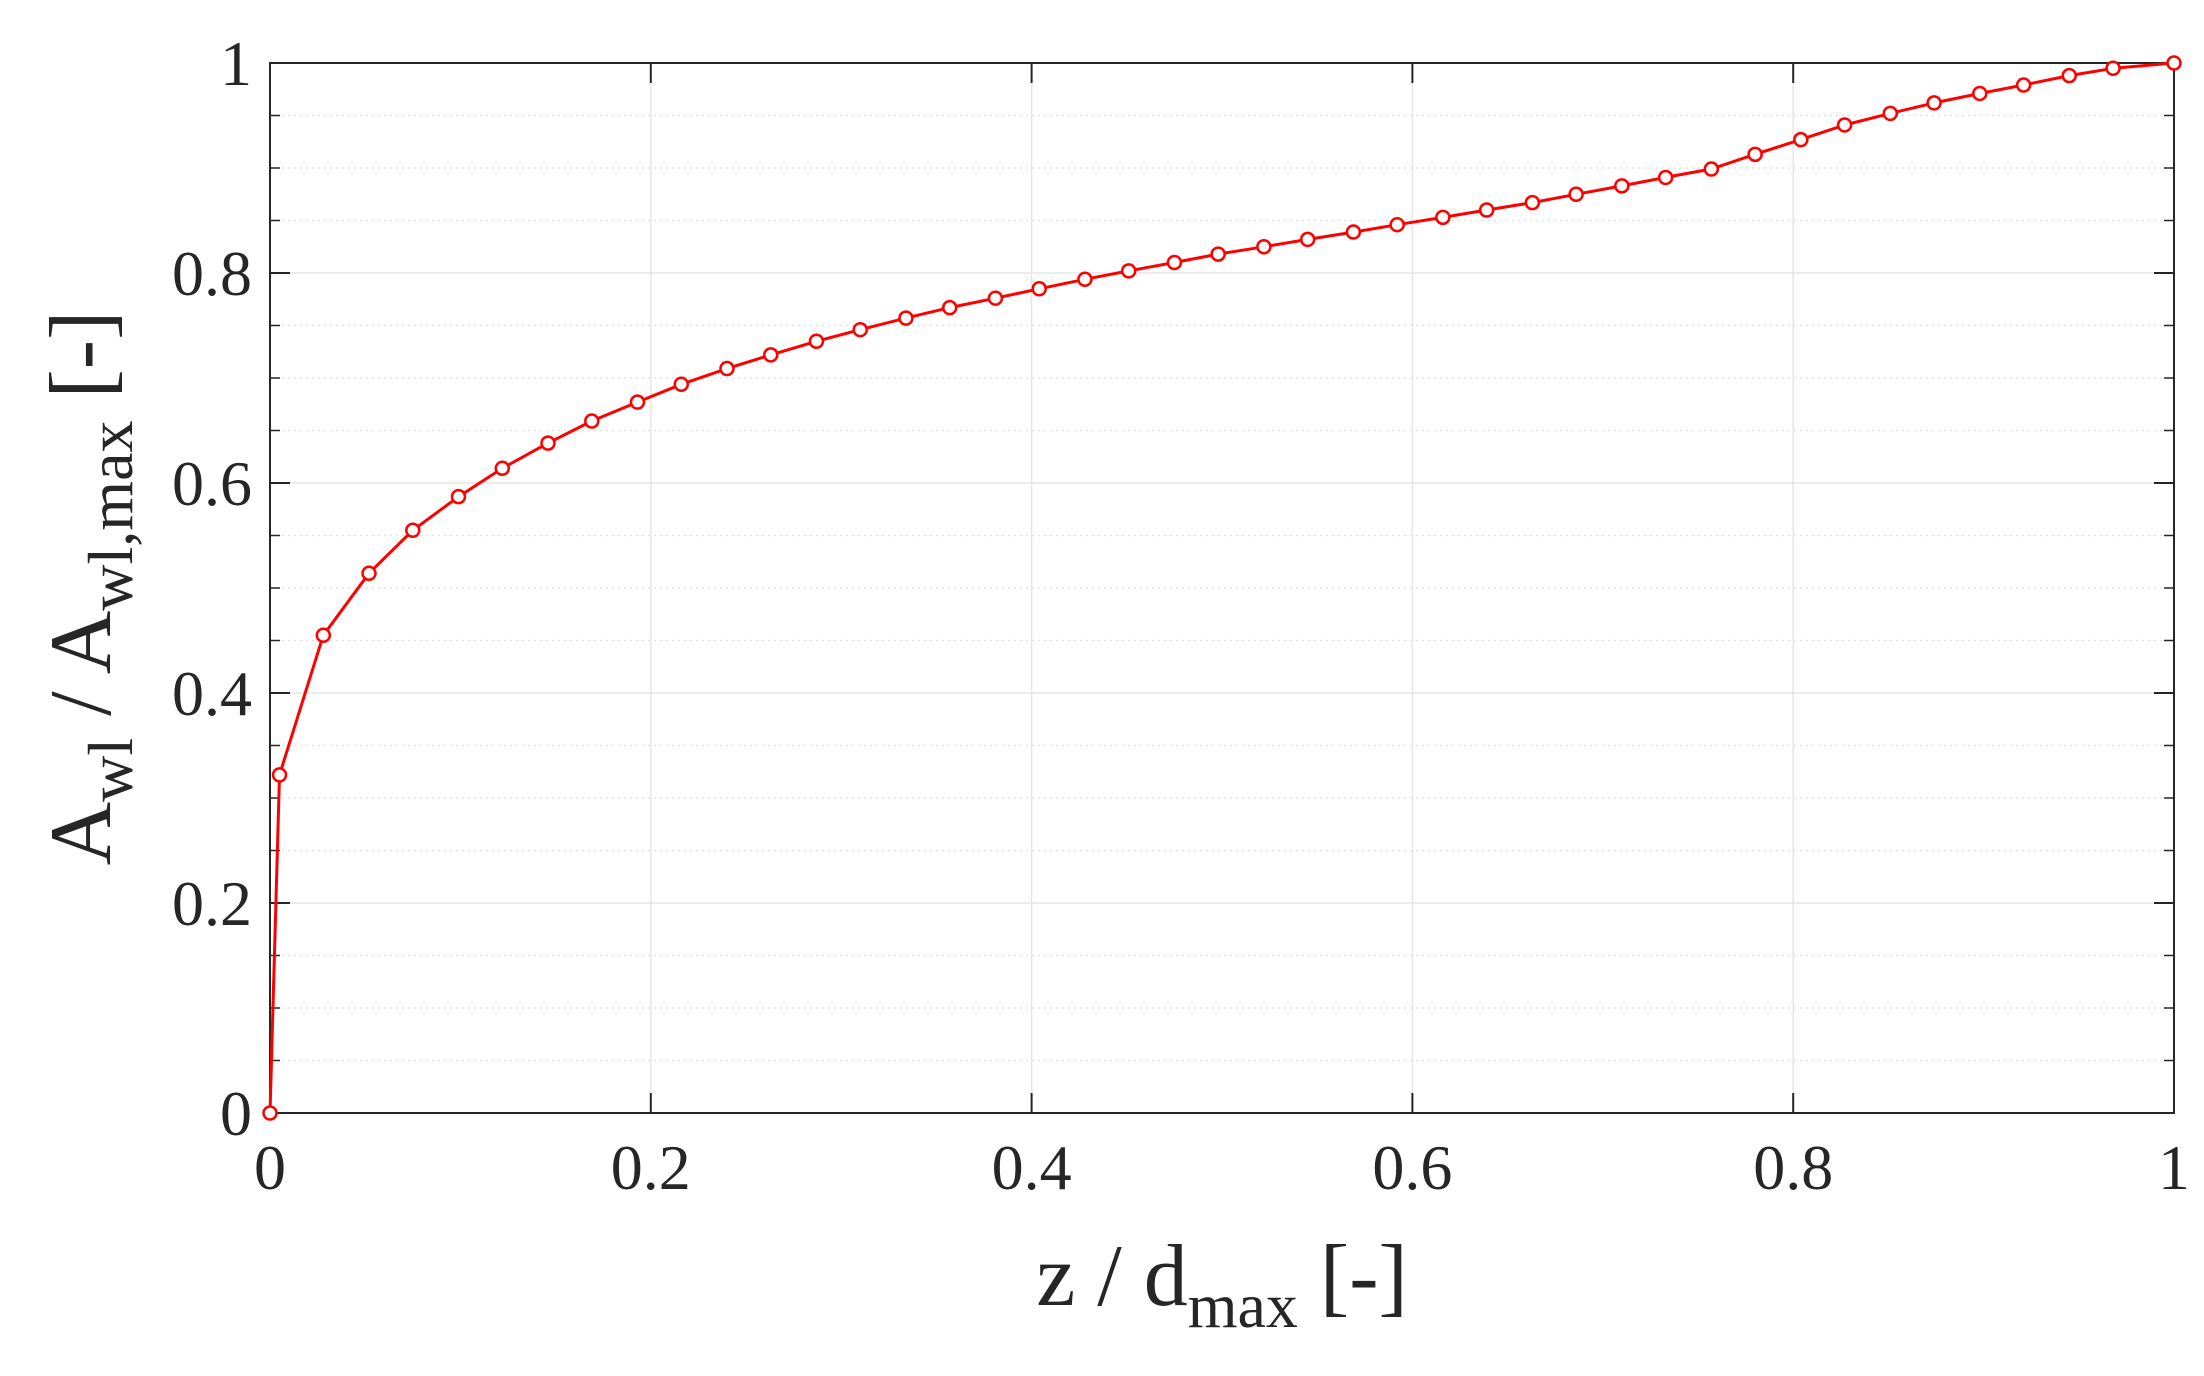 Image resolution: width=2204 pixels, height=1376 pixels. Describe the element at coordinates (110, 770) in the screenshot. I see `y-axis-label-sub1: wl` at that location.